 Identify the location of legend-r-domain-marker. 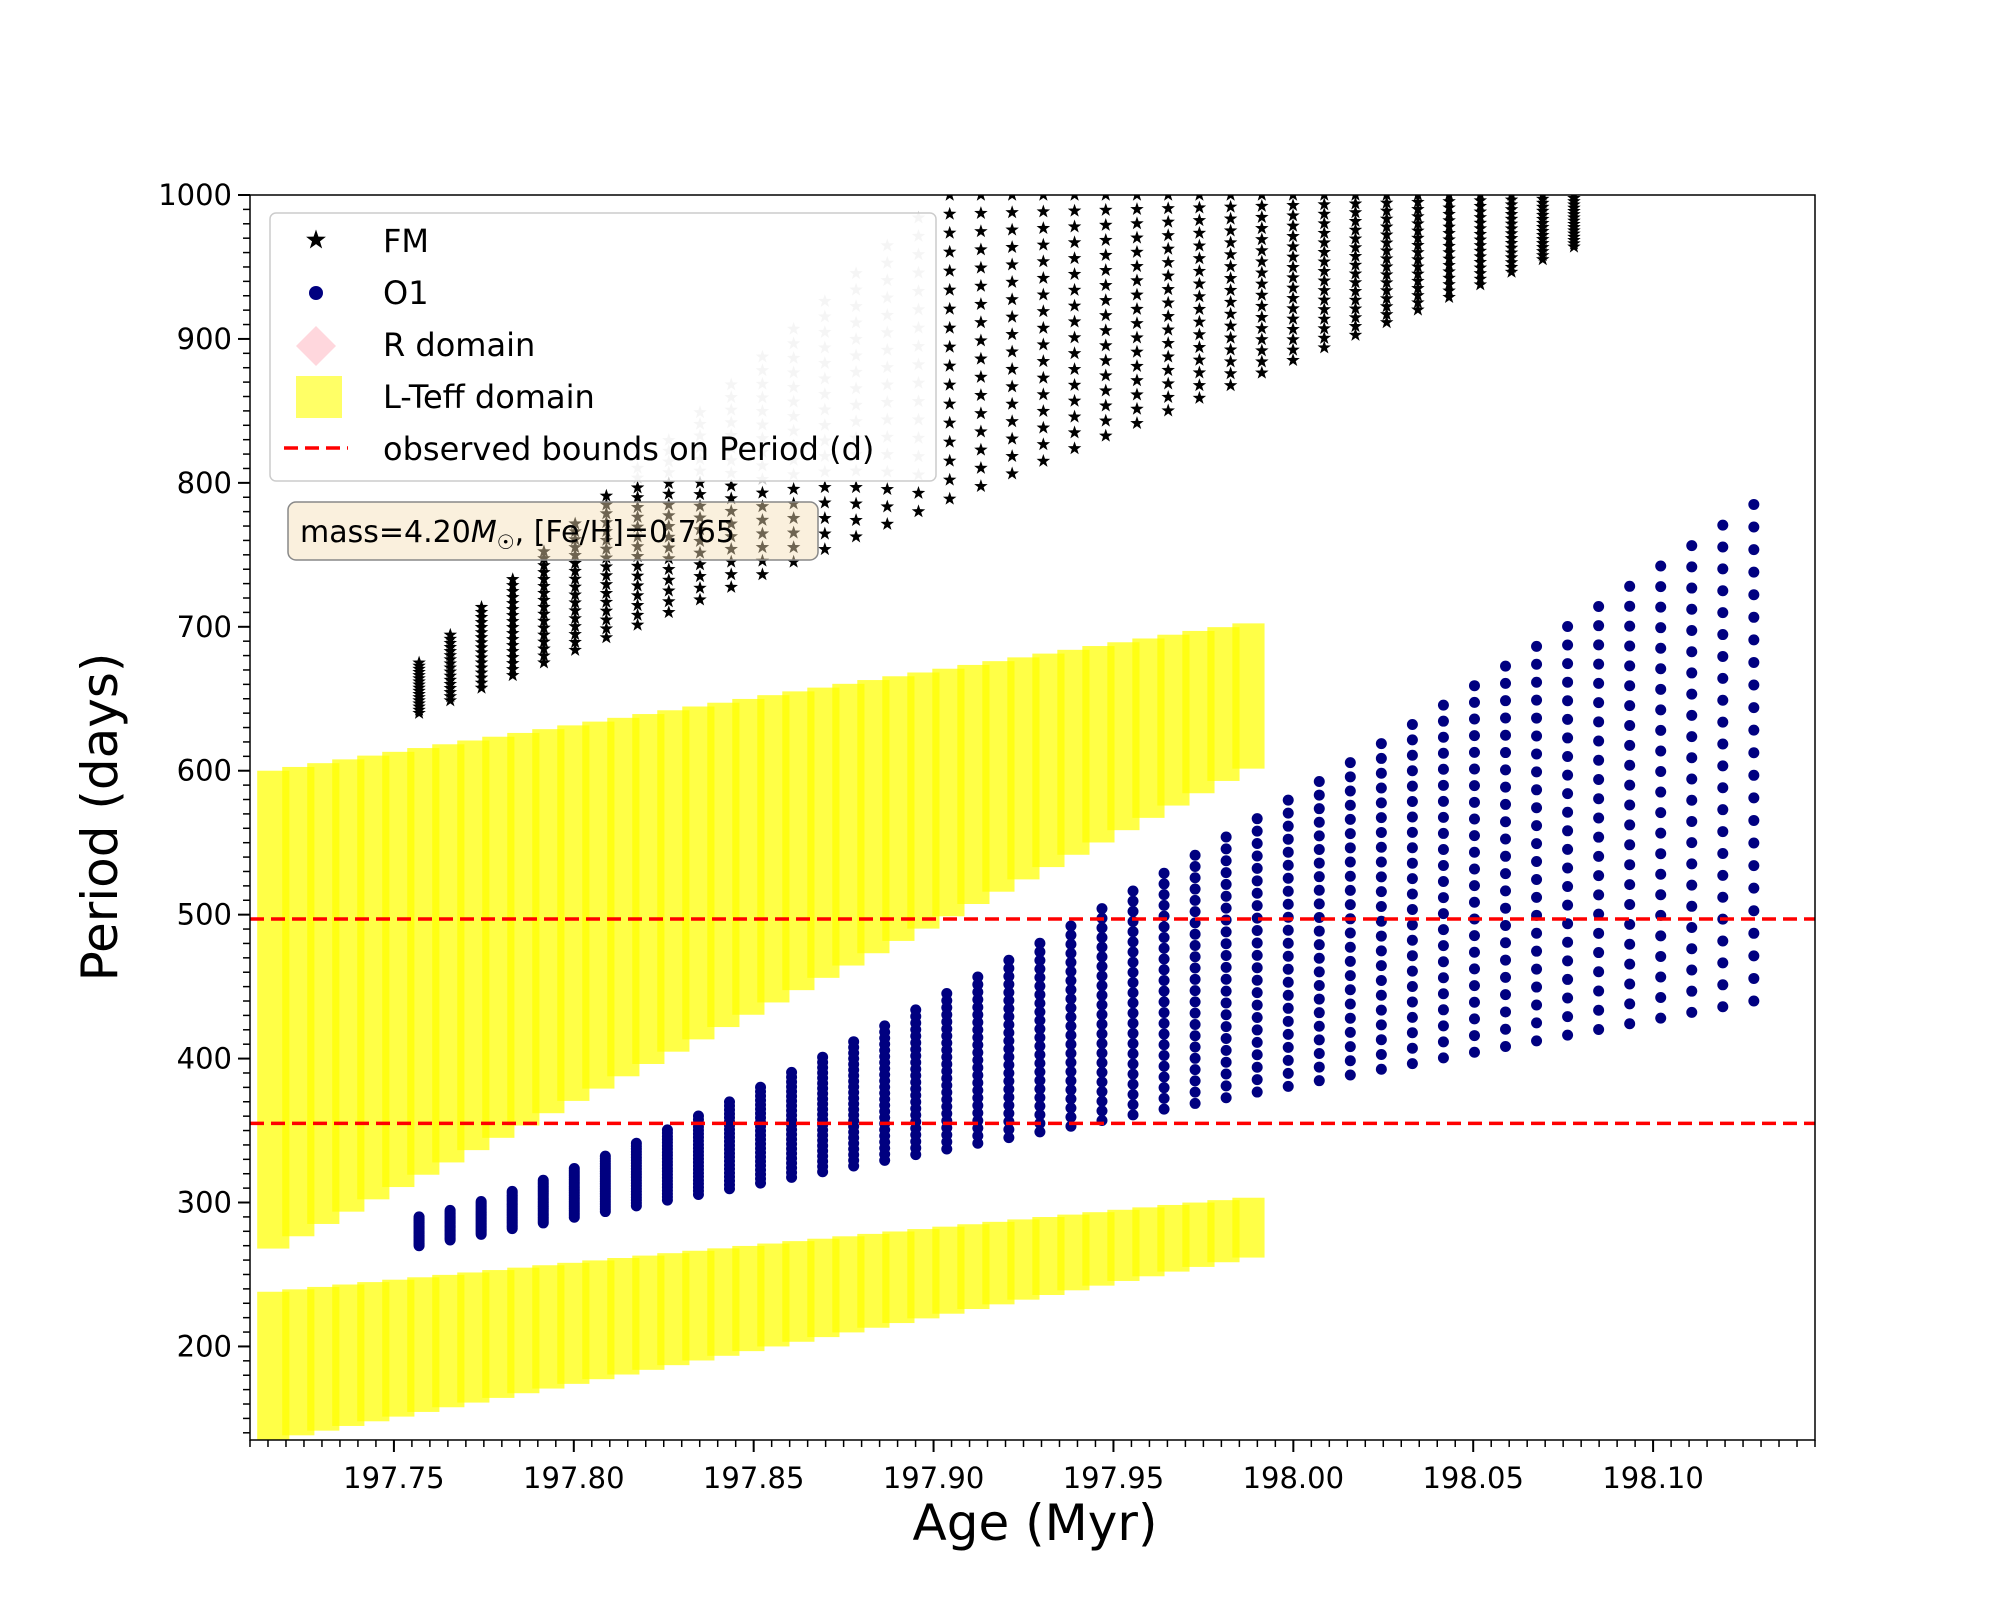
(316, 346).